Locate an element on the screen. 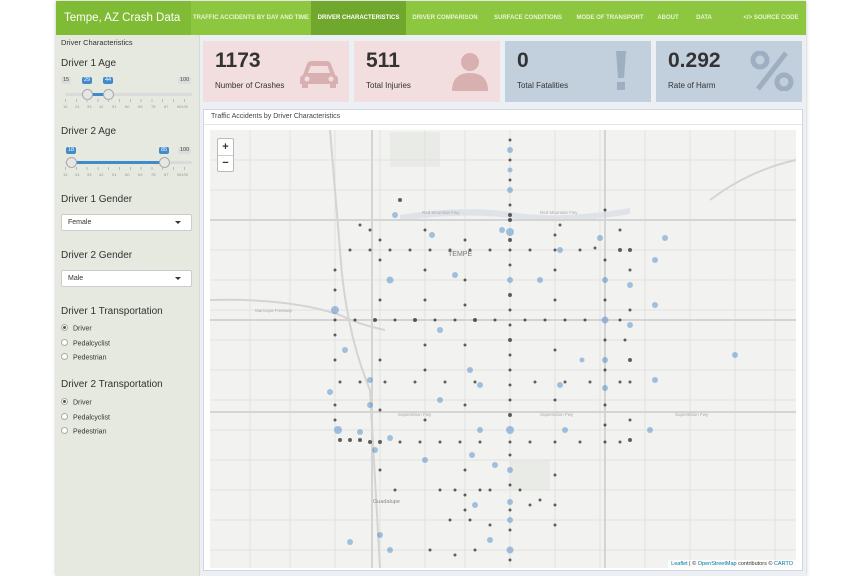 The image size is (864, 576). driver1-gender-select: Female is located at coordinates (126, 222).